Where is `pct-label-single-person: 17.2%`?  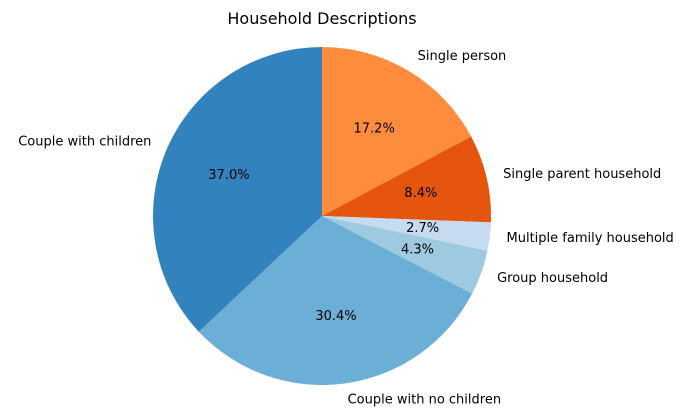 pct-label-single-person: 17.2% is located at coordinates (374, 129).